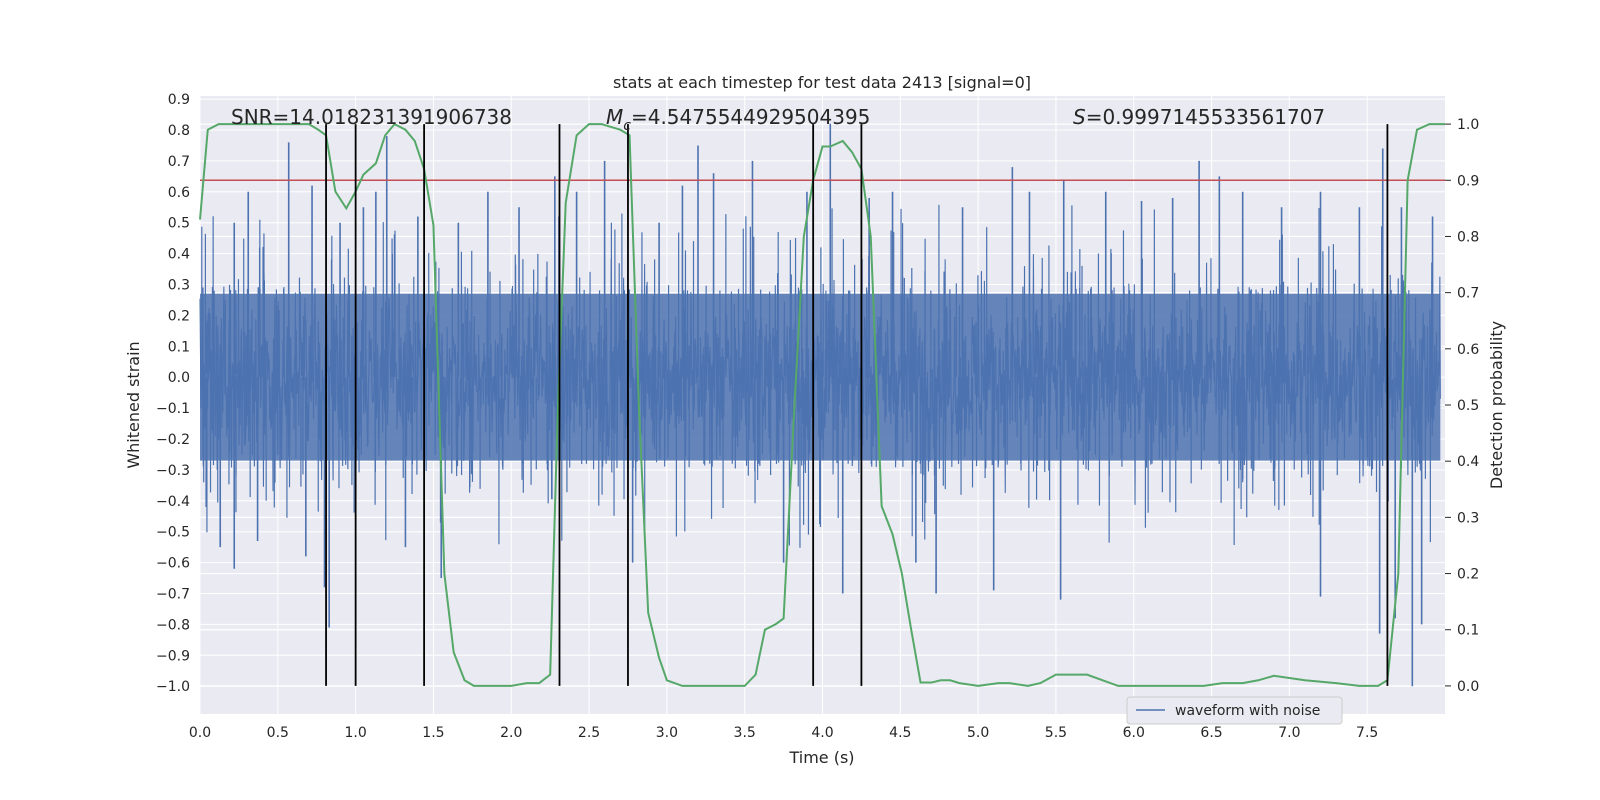 The height and width of the screenshot is (800, 1600). Describe the element at coordinates (1205, 117) in the screenshot. I see `s-value: =0.9997145533561707` at that location.